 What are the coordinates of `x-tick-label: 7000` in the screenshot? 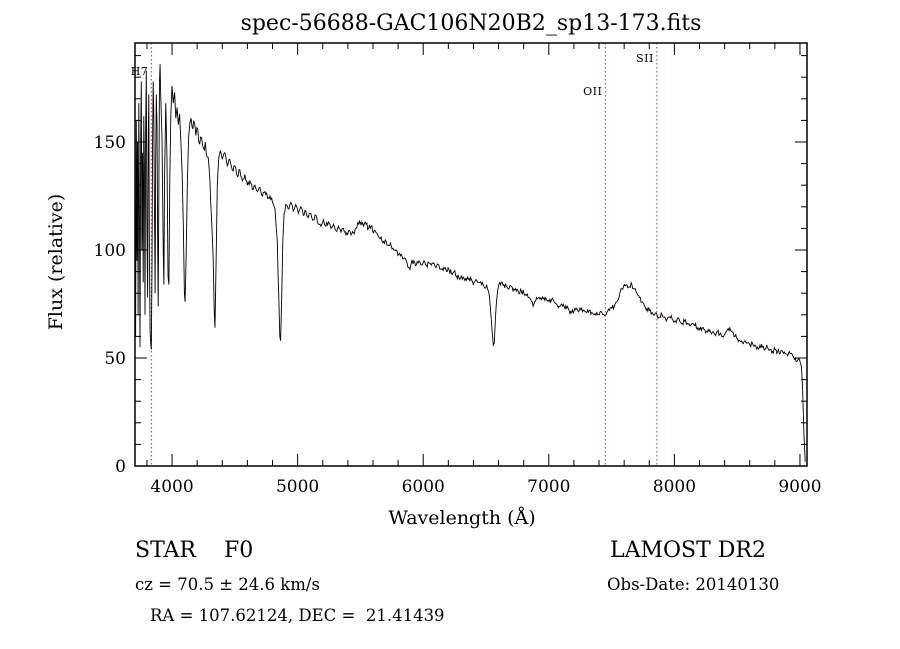 It's located at (548, 487).